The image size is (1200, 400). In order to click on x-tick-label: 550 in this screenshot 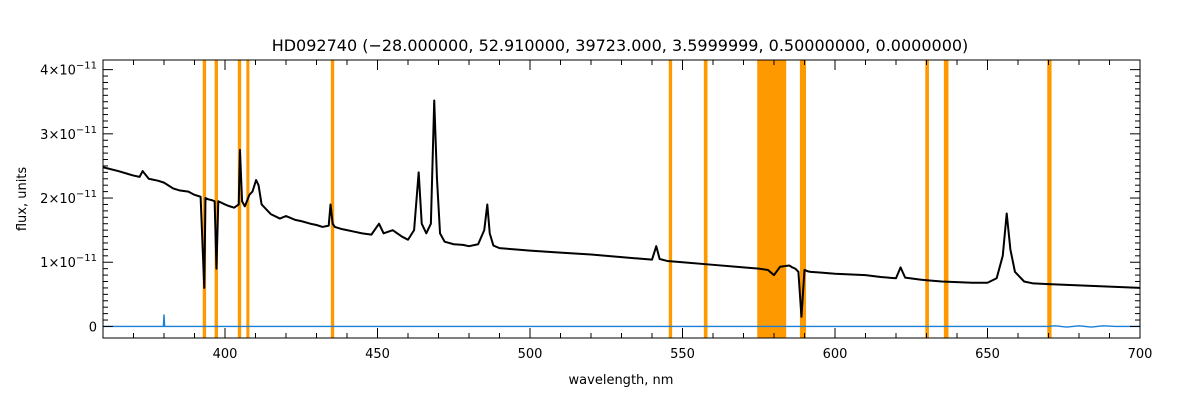, I will do `click(682, 354)`.